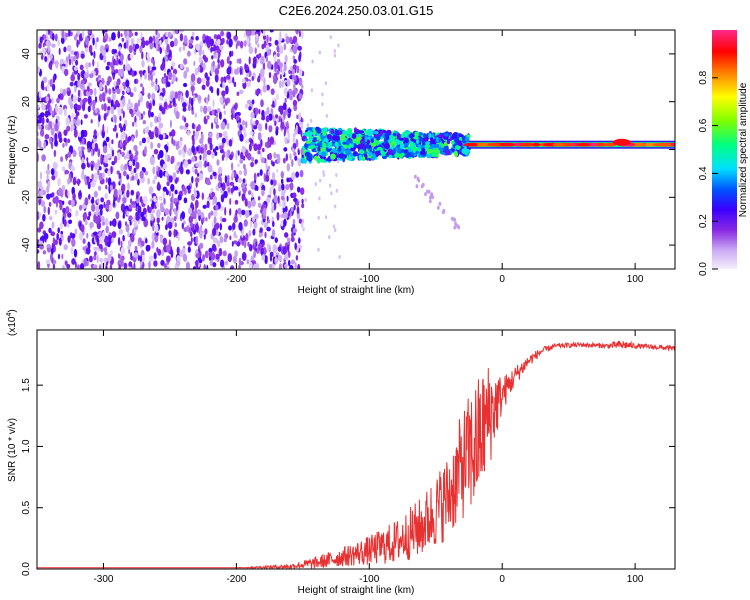  I want to click on x-tick-label: -100, so click(369, 579).